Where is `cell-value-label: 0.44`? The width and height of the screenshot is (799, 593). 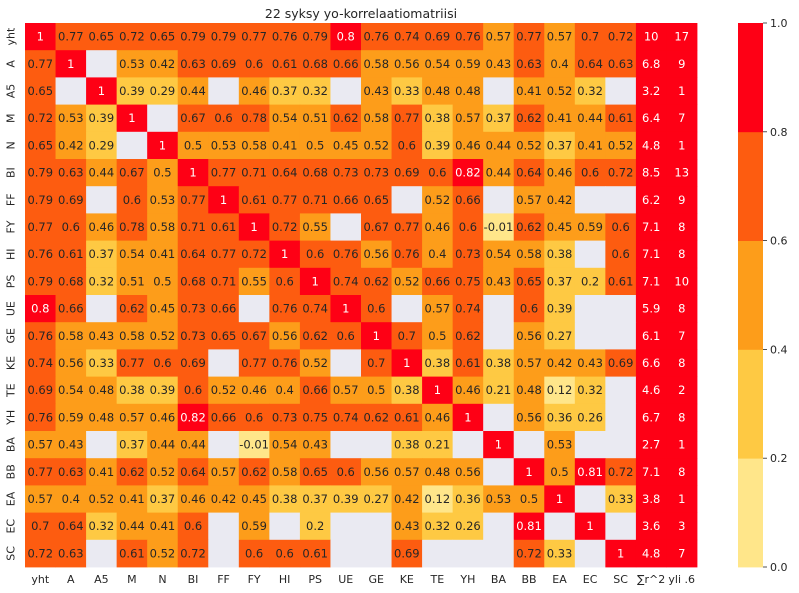 cell-value-label: 0.44 is located at coordinates (499, 173).